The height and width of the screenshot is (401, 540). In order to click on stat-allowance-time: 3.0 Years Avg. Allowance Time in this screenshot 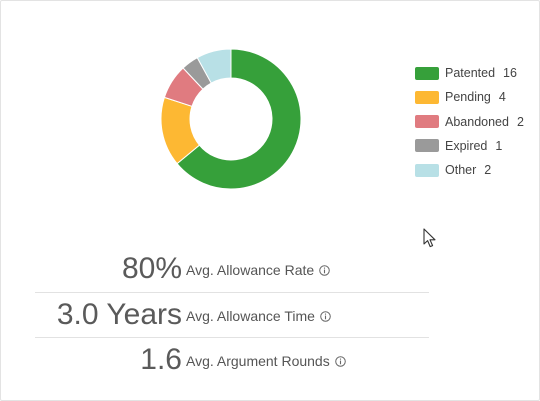, I will do `click(270, 315)`.